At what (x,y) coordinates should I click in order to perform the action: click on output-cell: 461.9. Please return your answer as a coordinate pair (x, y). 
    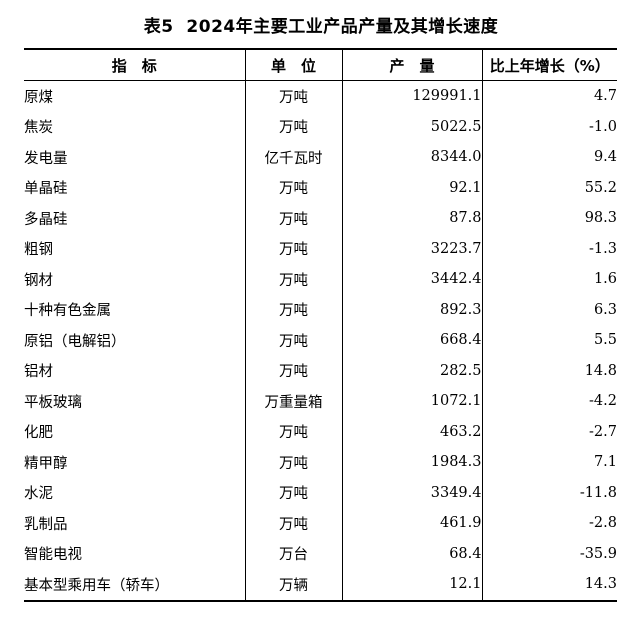
    Looking at the image, I should click on (411, 523).